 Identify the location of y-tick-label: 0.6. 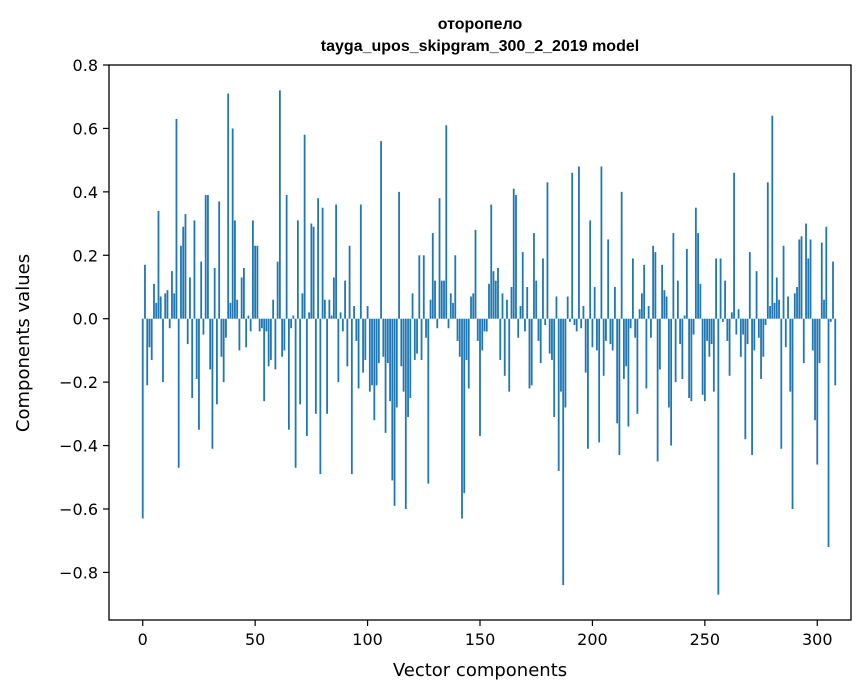
(85, 128).